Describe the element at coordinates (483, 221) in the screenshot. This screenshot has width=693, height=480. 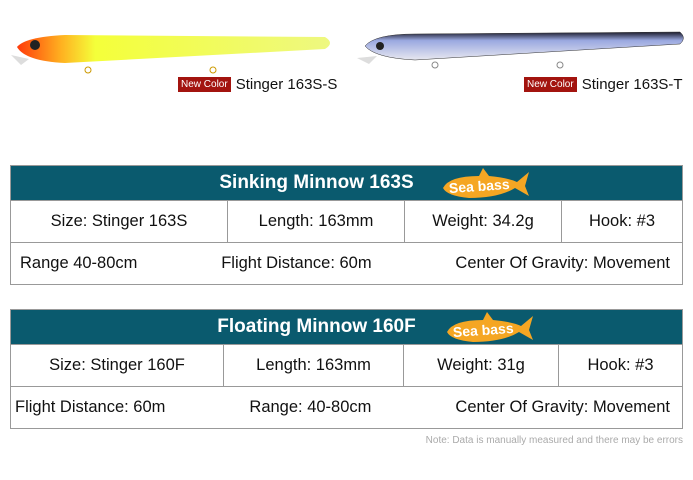
I see `spec-weight: Weight: 34.2g` at that location.